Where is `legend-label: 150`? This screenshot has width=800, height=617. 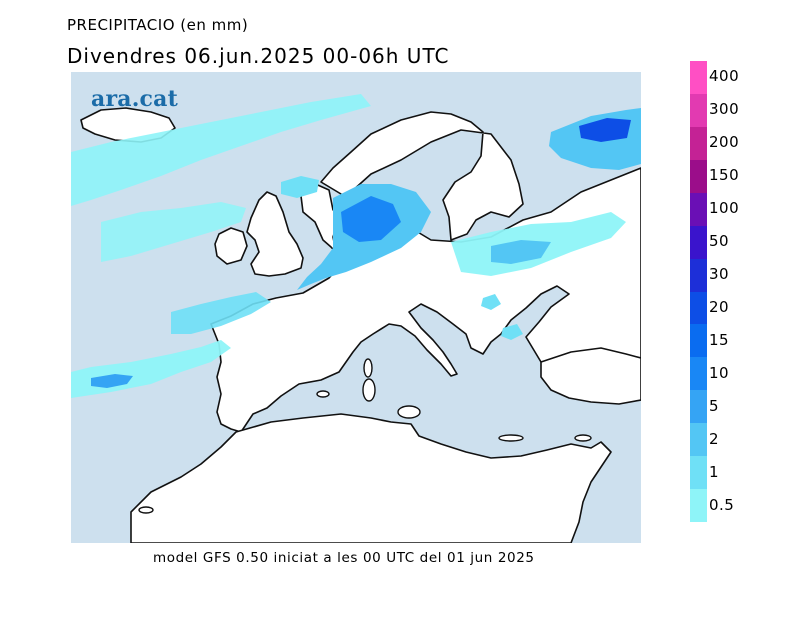 legend-label: 150 is located at coordinates (724, 175).